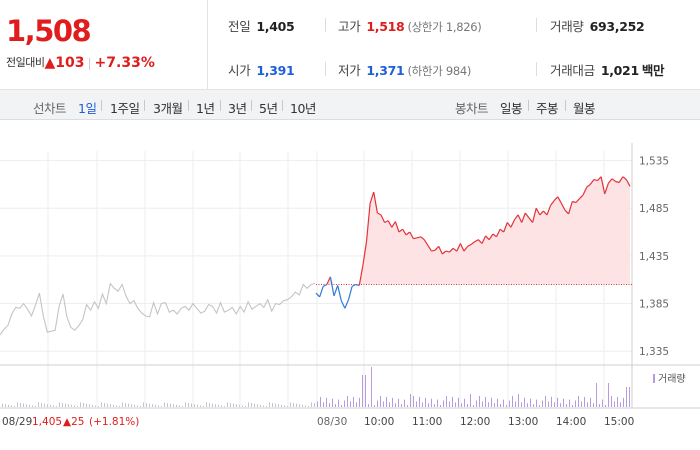 Image resolution: width=700 pixels, height=450 pixels. What do you see at coordinates (584, 108) in the screenshot?
I see `tab-monthly-candle: 월봉` at bounding box center [584, 108].